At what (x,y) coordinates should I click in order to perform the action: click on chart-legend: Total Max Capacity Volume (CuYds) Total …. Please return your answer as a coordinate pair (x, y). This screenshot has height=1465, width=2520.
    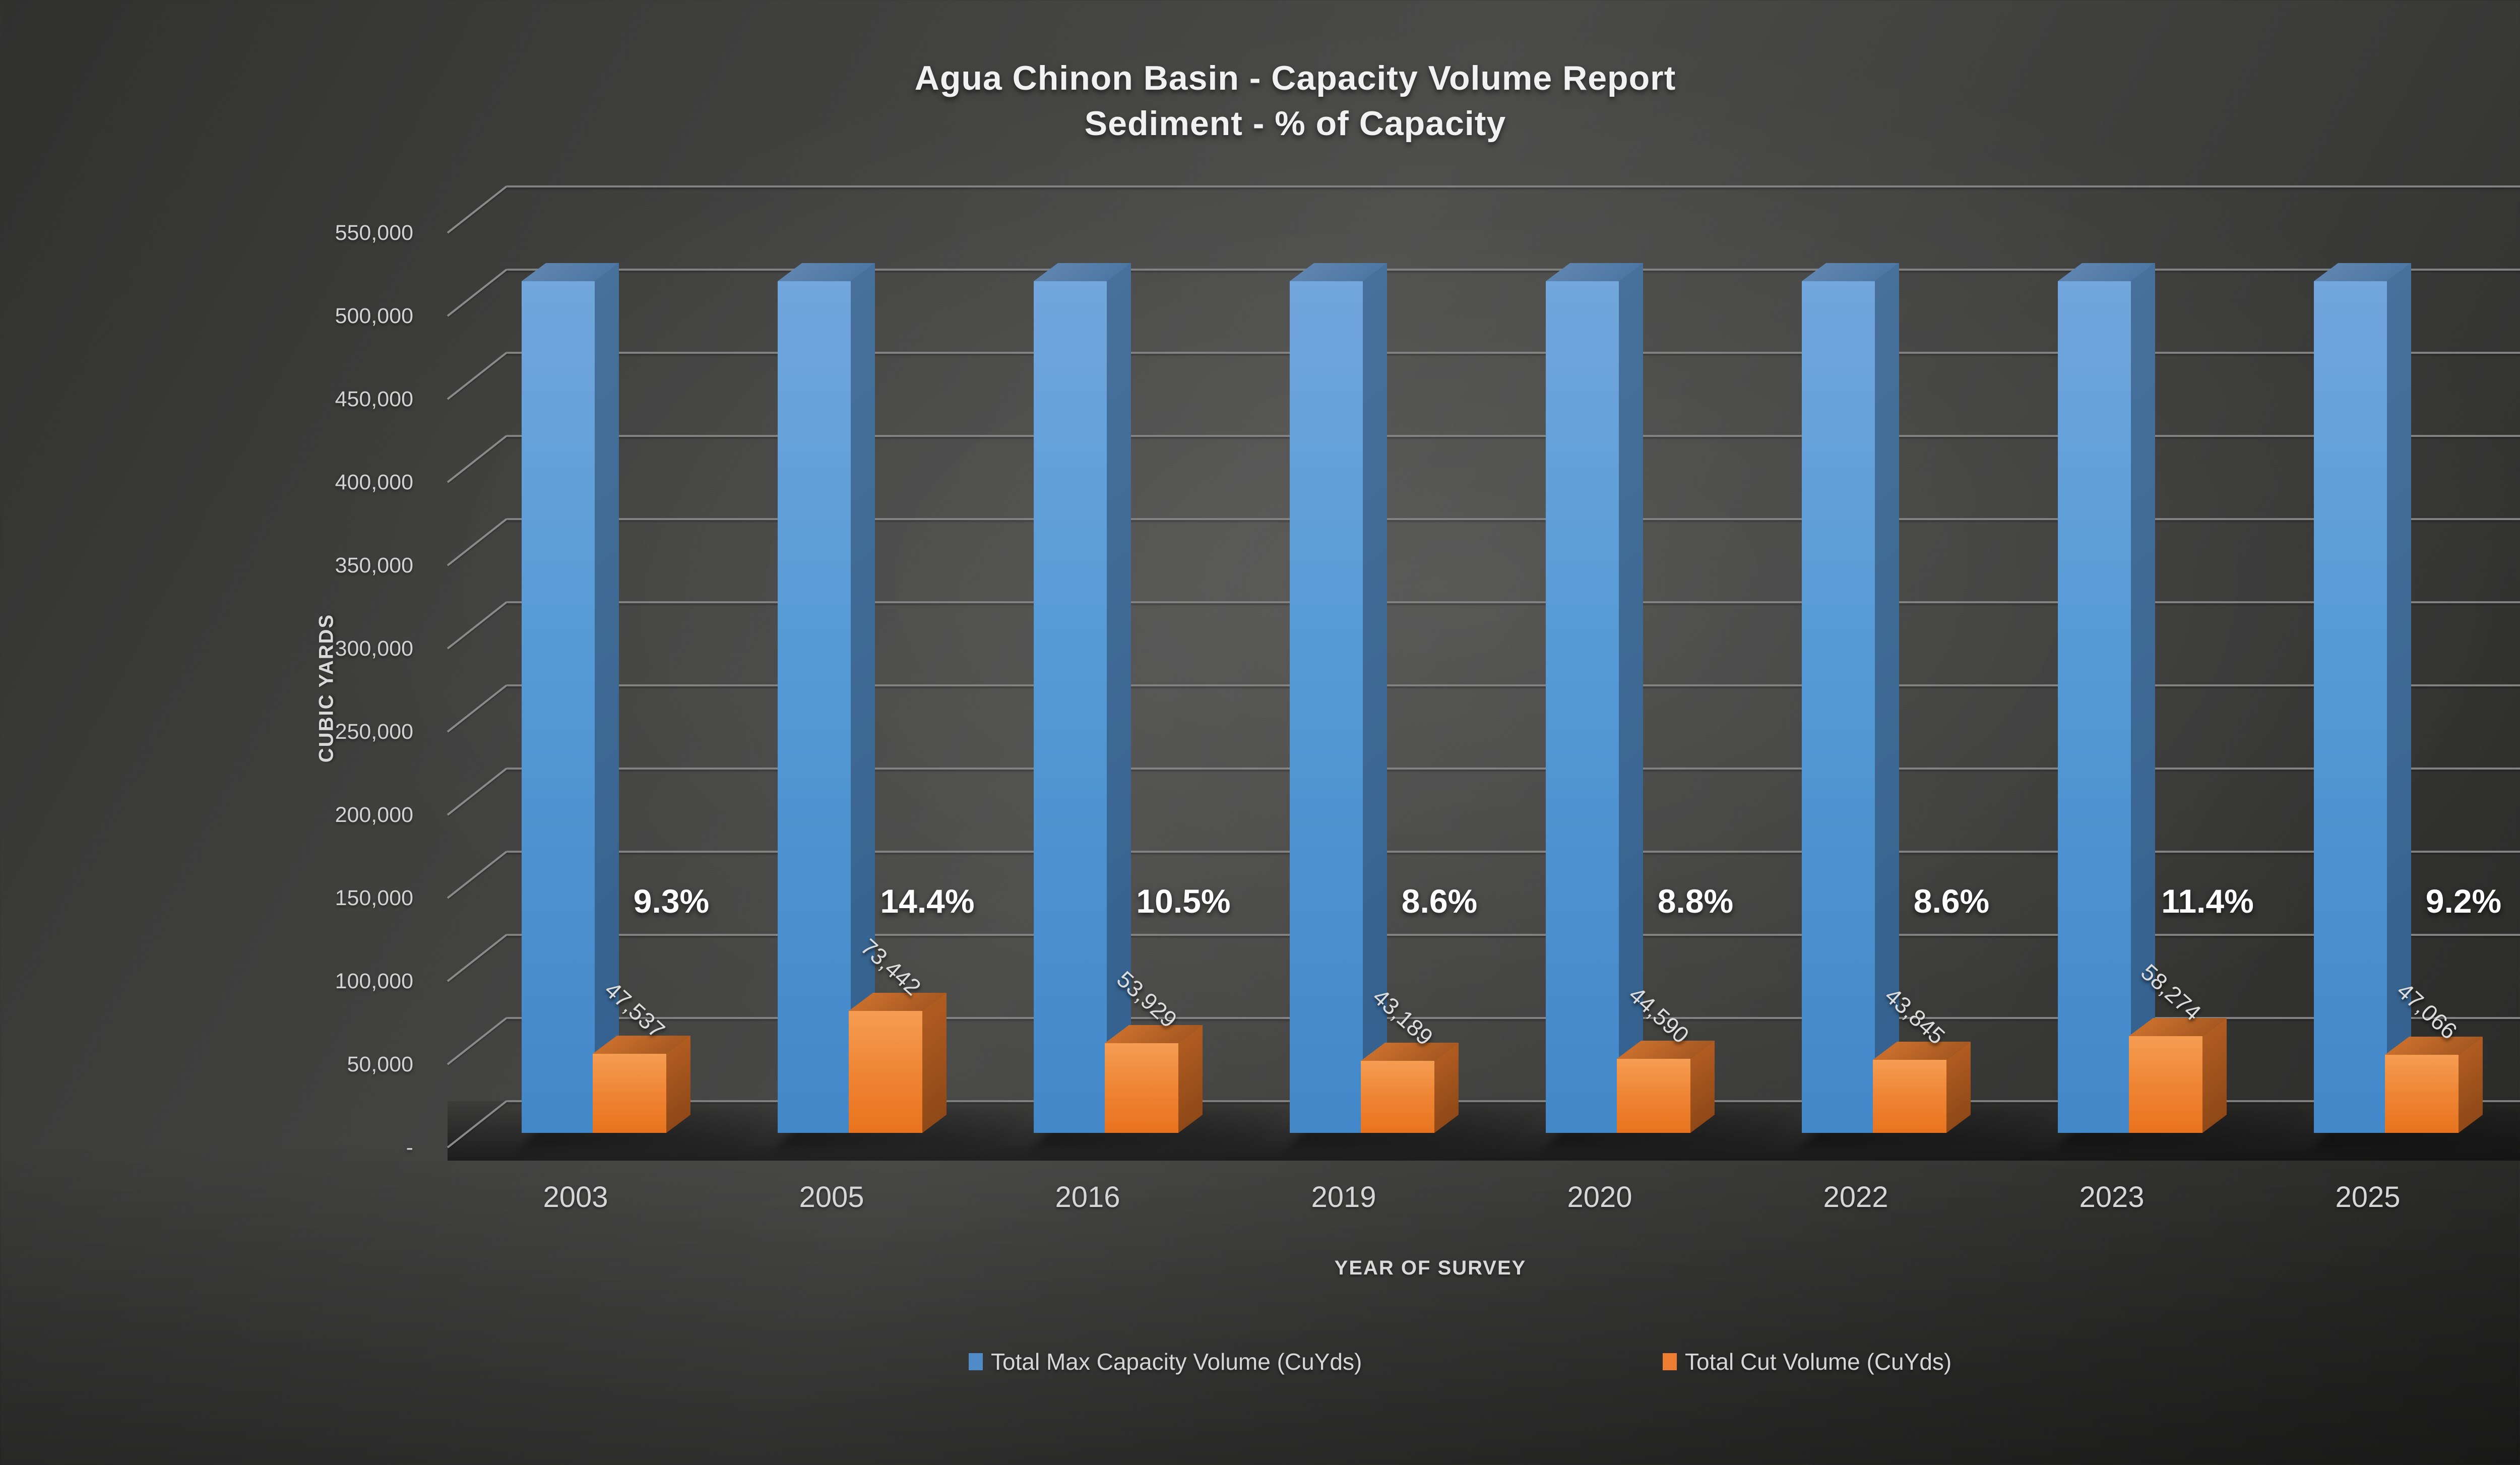
    Looking at the image, I should click on (1260, 1362).